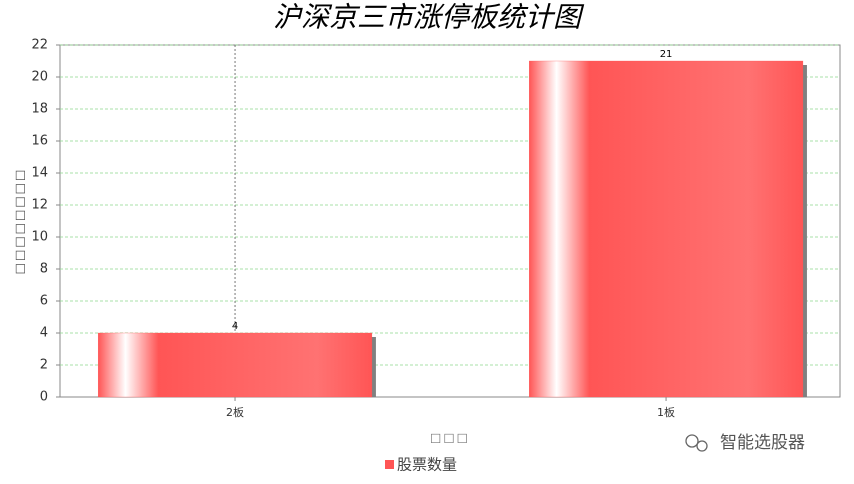 The height and width of the screenshot is (484, 854). Describe the element at coordinates (39, 109) in the screenshot. I see `y-tick-label: 18` at that location.